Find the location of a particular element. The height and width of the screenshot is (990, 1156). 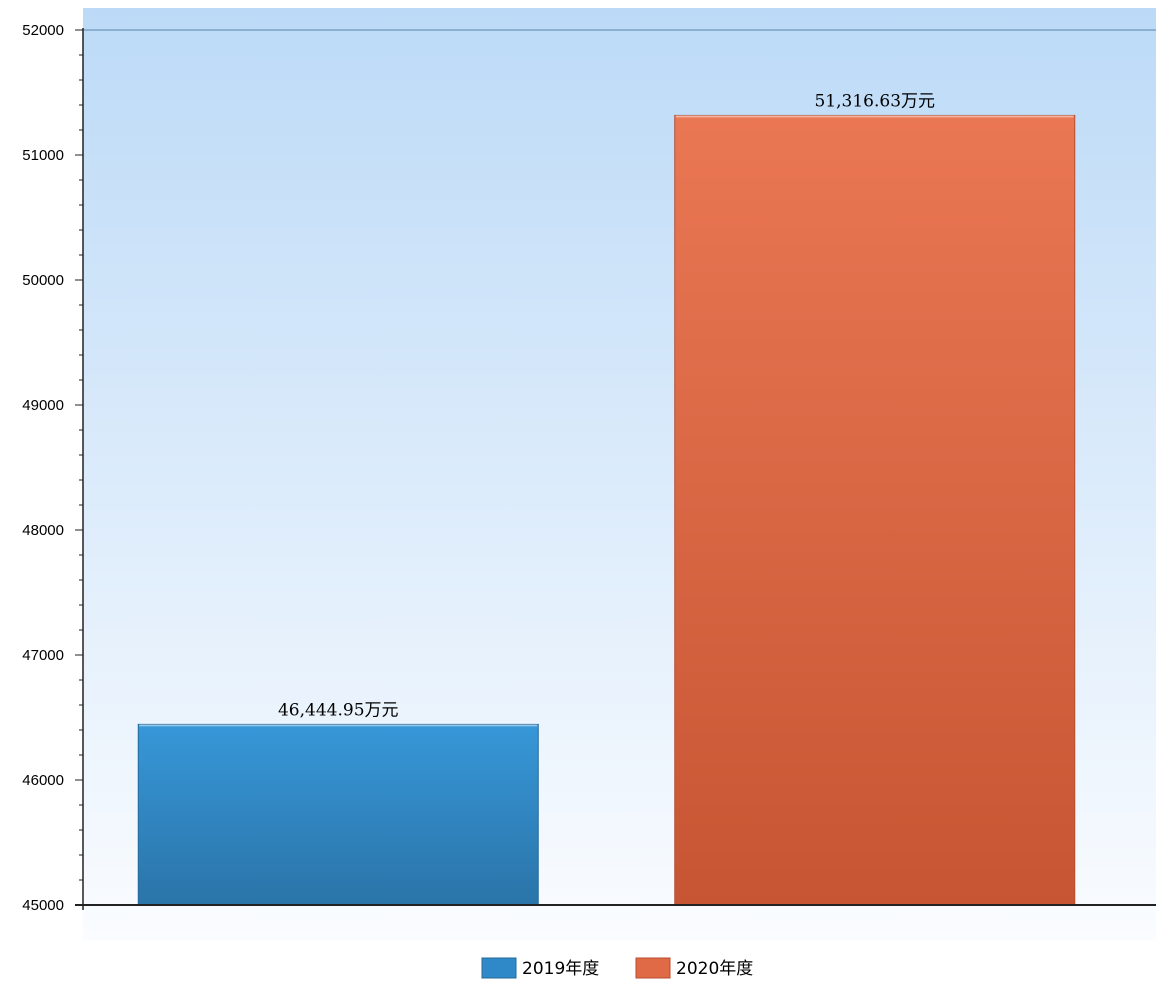

y-tick-label: 49000 is located at coordinates (43, 405).